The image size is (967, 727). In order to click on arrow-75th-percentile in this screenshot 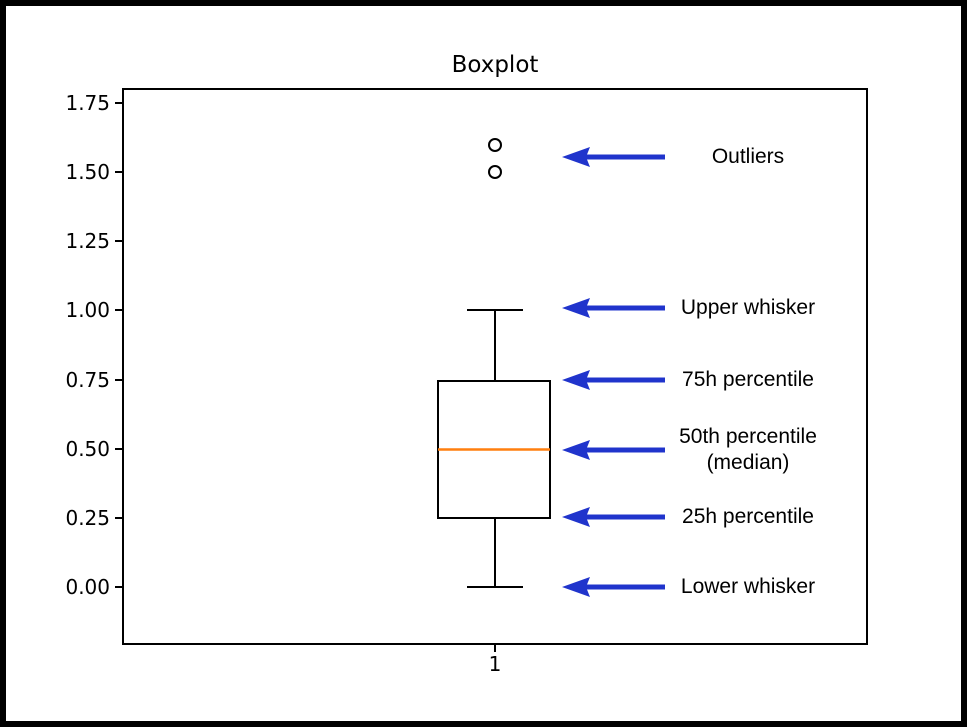, I will do `click(613, 380)`.